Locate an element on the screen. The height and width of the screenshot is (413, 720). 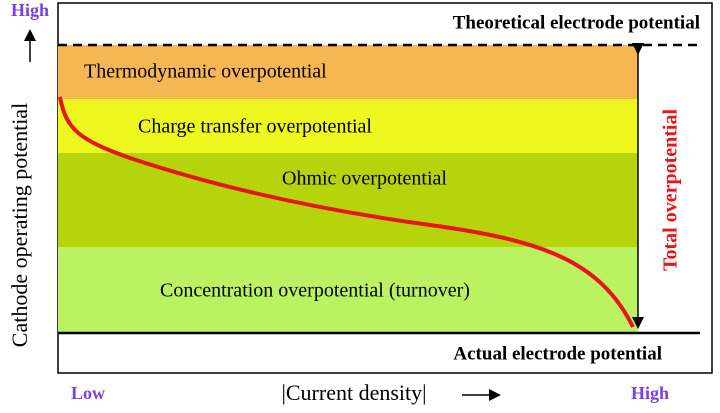
y-high-label: High is located at coordinates (30, 10).